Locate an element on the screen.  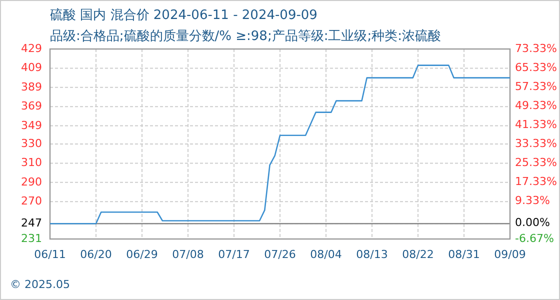
y2-tick-label: 0.00% is located at coordinates (532, 223).